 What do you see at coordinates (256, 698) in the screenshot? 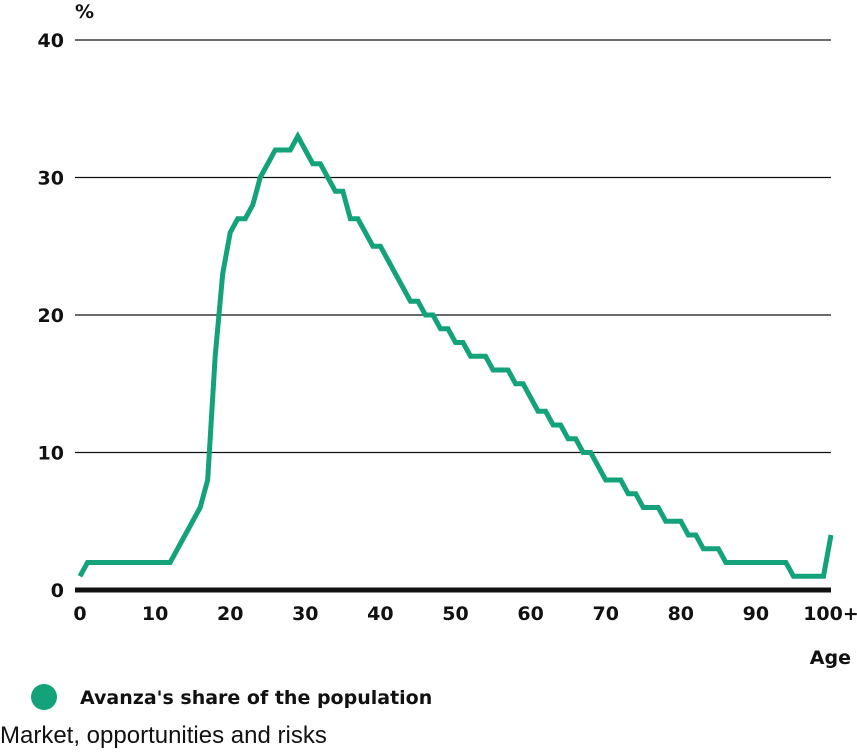
I see `legend-label: Avanza's share of the population` at bounding box center [256, 698].